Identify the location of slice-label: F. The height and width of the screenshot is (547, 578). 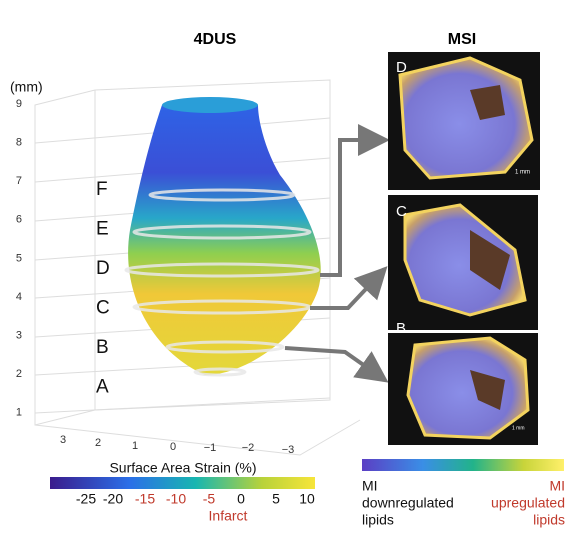
(102, 189).